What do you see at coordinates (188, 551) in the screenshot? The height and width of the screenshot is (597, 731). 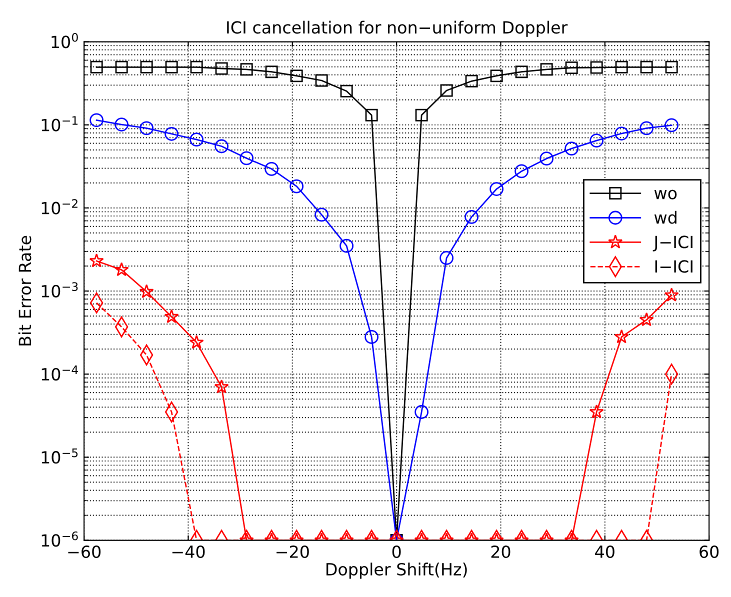 I see `x-tick-label: −40` at bounding box center [188, 551].